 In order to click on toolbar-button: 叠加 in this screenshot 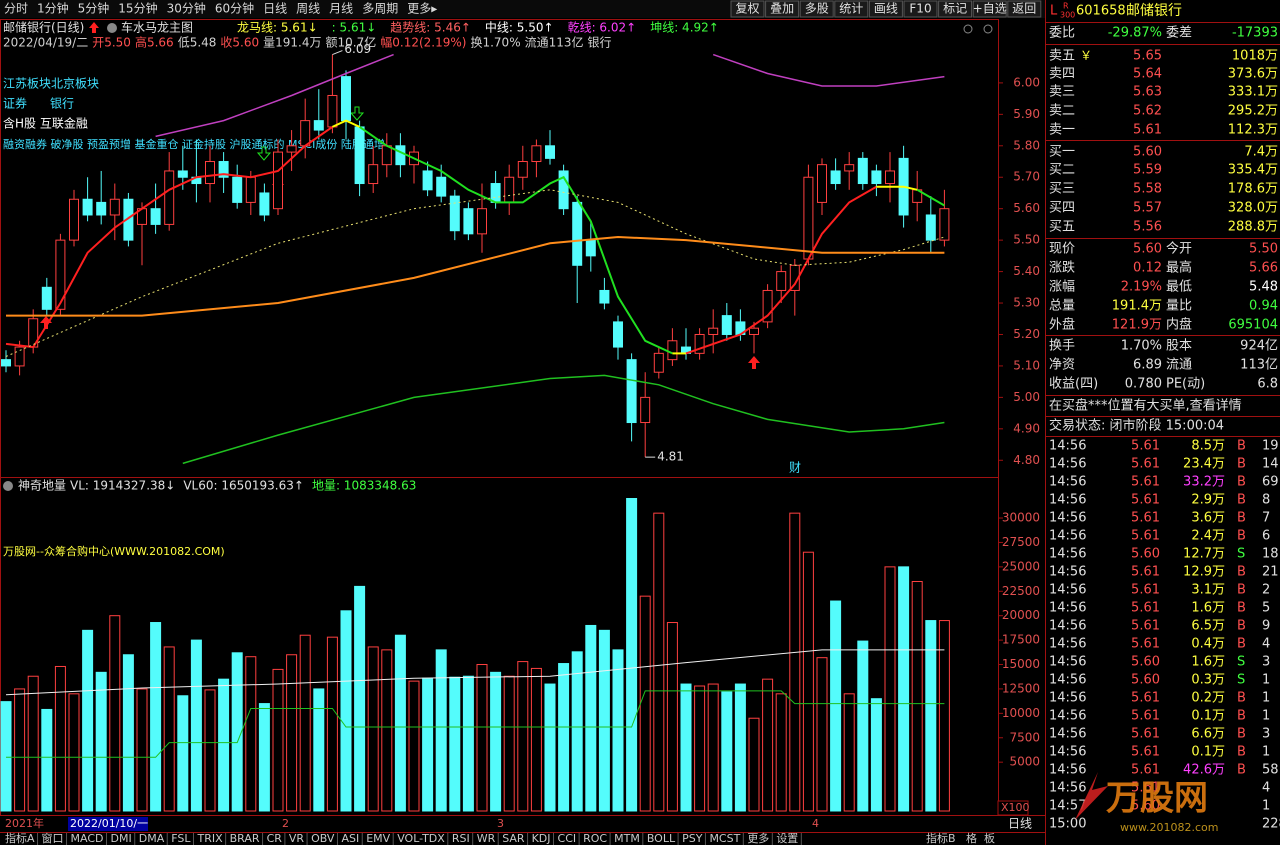, I will do `click(782, 9)`.